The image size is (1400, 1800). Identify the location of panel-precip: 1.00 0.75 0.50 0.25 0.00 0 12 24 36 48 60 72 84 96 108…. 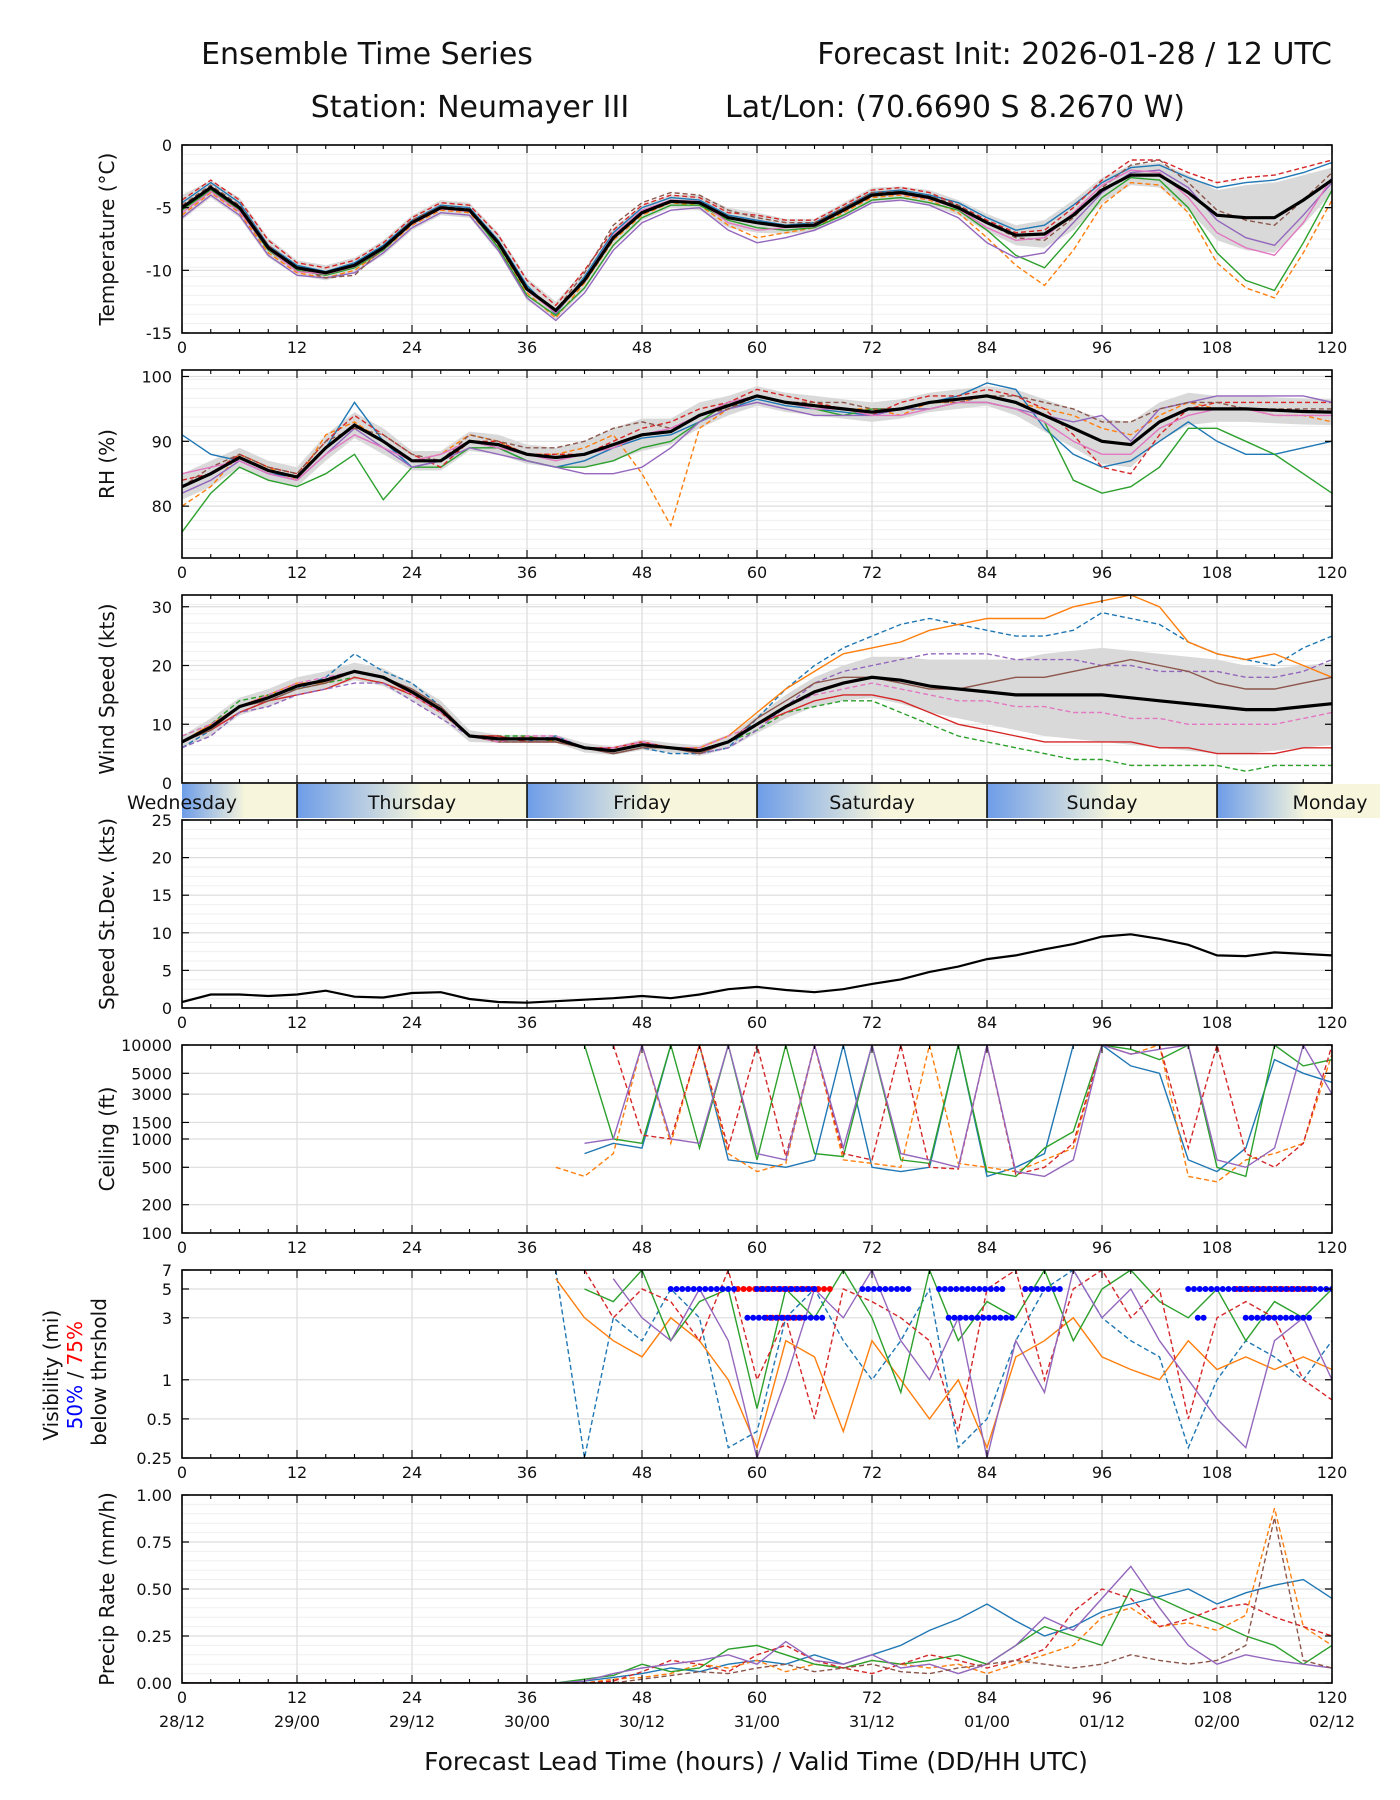
(725, 1608).